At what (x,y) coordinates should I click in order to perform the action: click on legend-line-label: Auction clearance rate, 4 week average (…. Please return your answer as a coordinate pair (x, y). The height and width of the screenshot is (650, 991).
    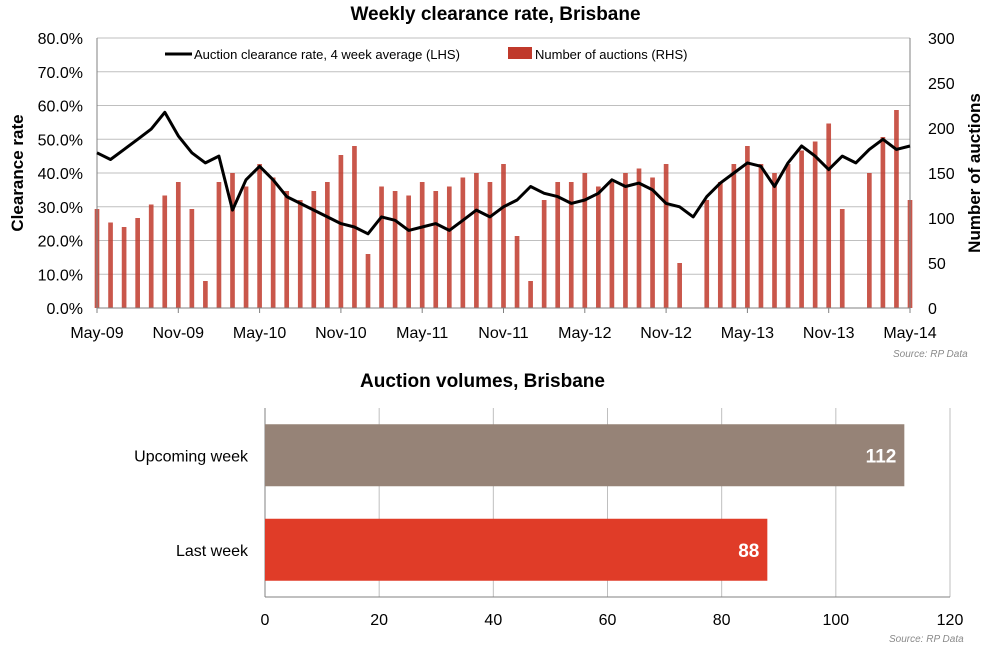
    Looking at the image, I should click on (327, 54).